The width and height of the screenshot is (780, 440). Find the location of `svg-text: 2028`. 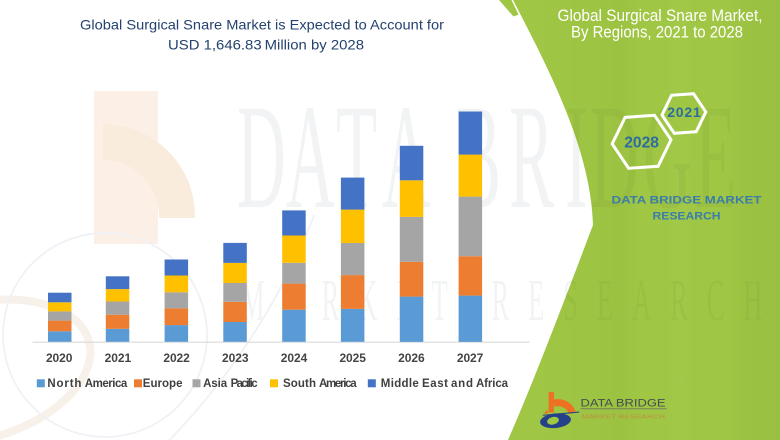

svg-text: 2028 is located at coordinates (641, 143).